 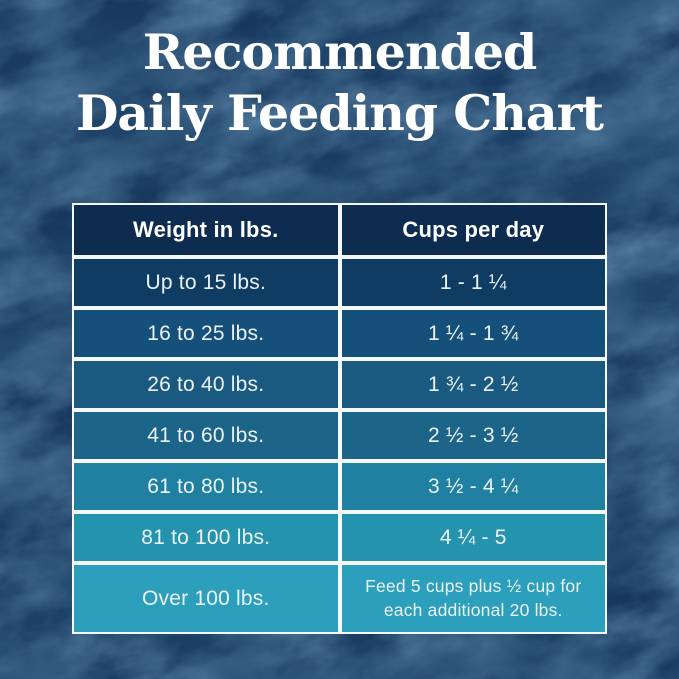 What do you see at coordinates (473, 230) in the screenshot?
I see `column-header-cups: Cups per day` at bounding box center [473, 230].